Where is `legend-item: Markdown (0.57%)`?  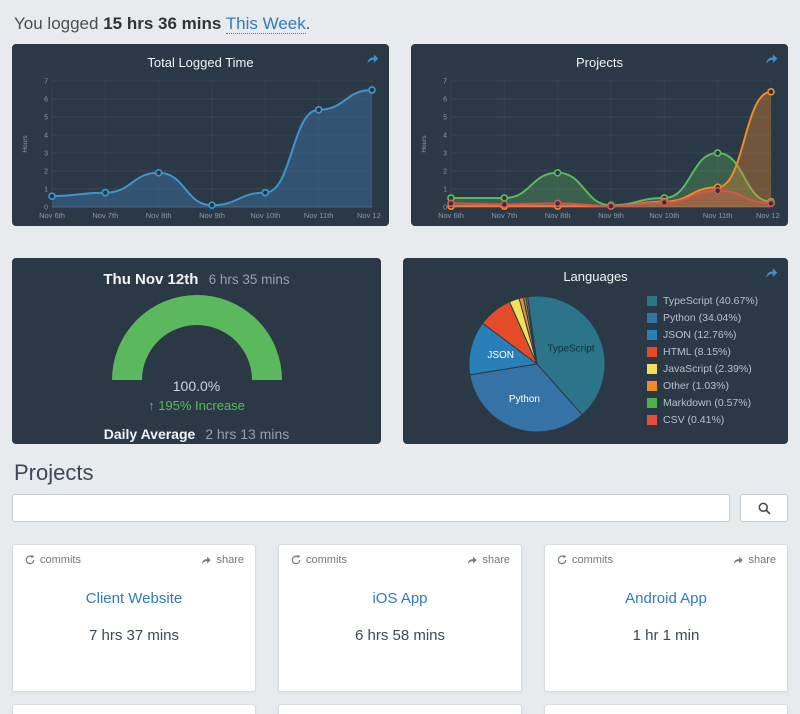 legend-item: Markdown (0.57%) is located at coordinates (702, 403).